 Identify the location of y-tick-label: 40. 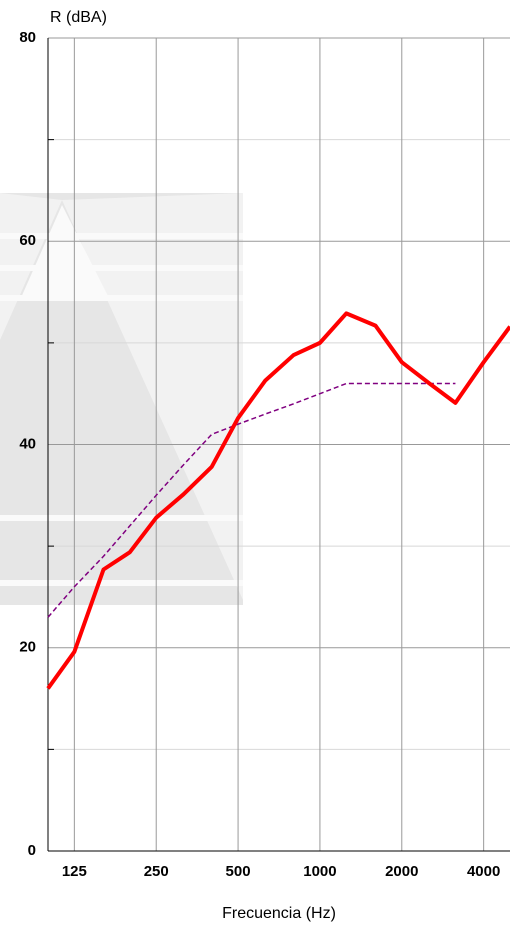
(27, 443).